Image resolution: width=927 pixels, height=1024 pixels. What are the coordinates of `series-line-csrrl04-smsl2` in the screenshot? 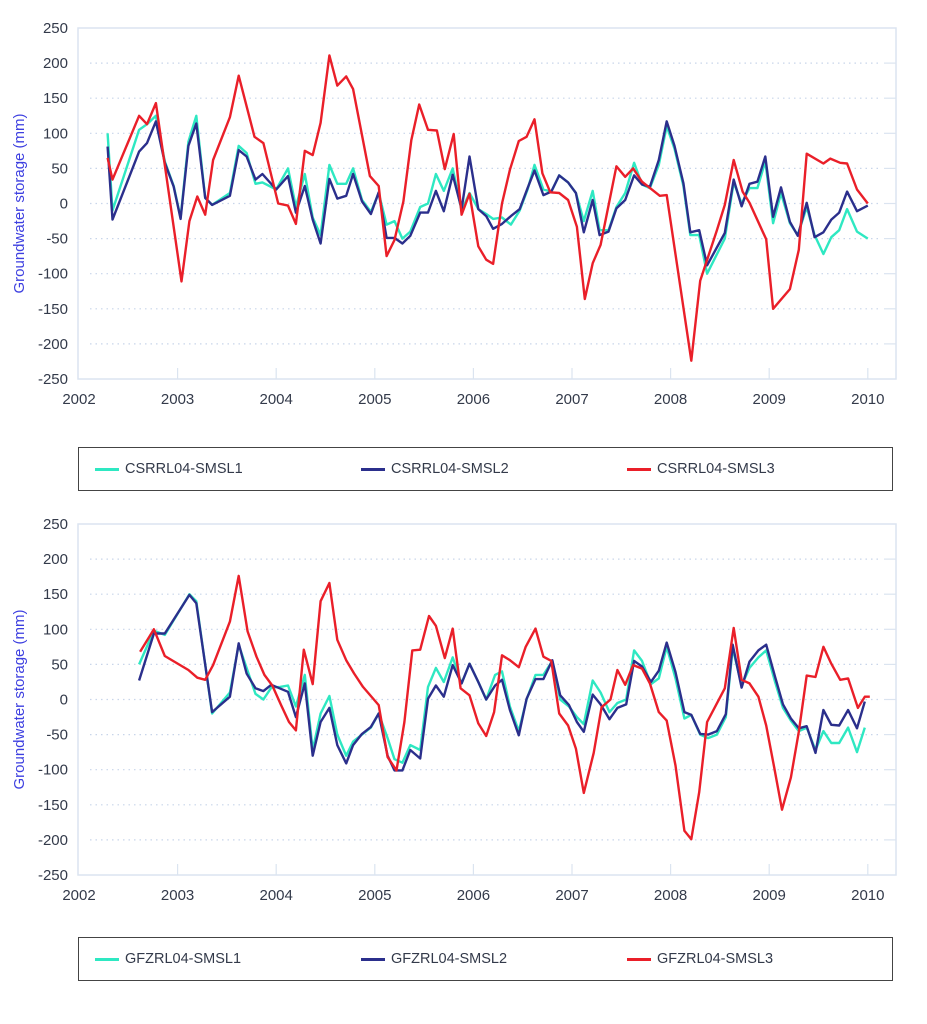 It's located at (487, 193).